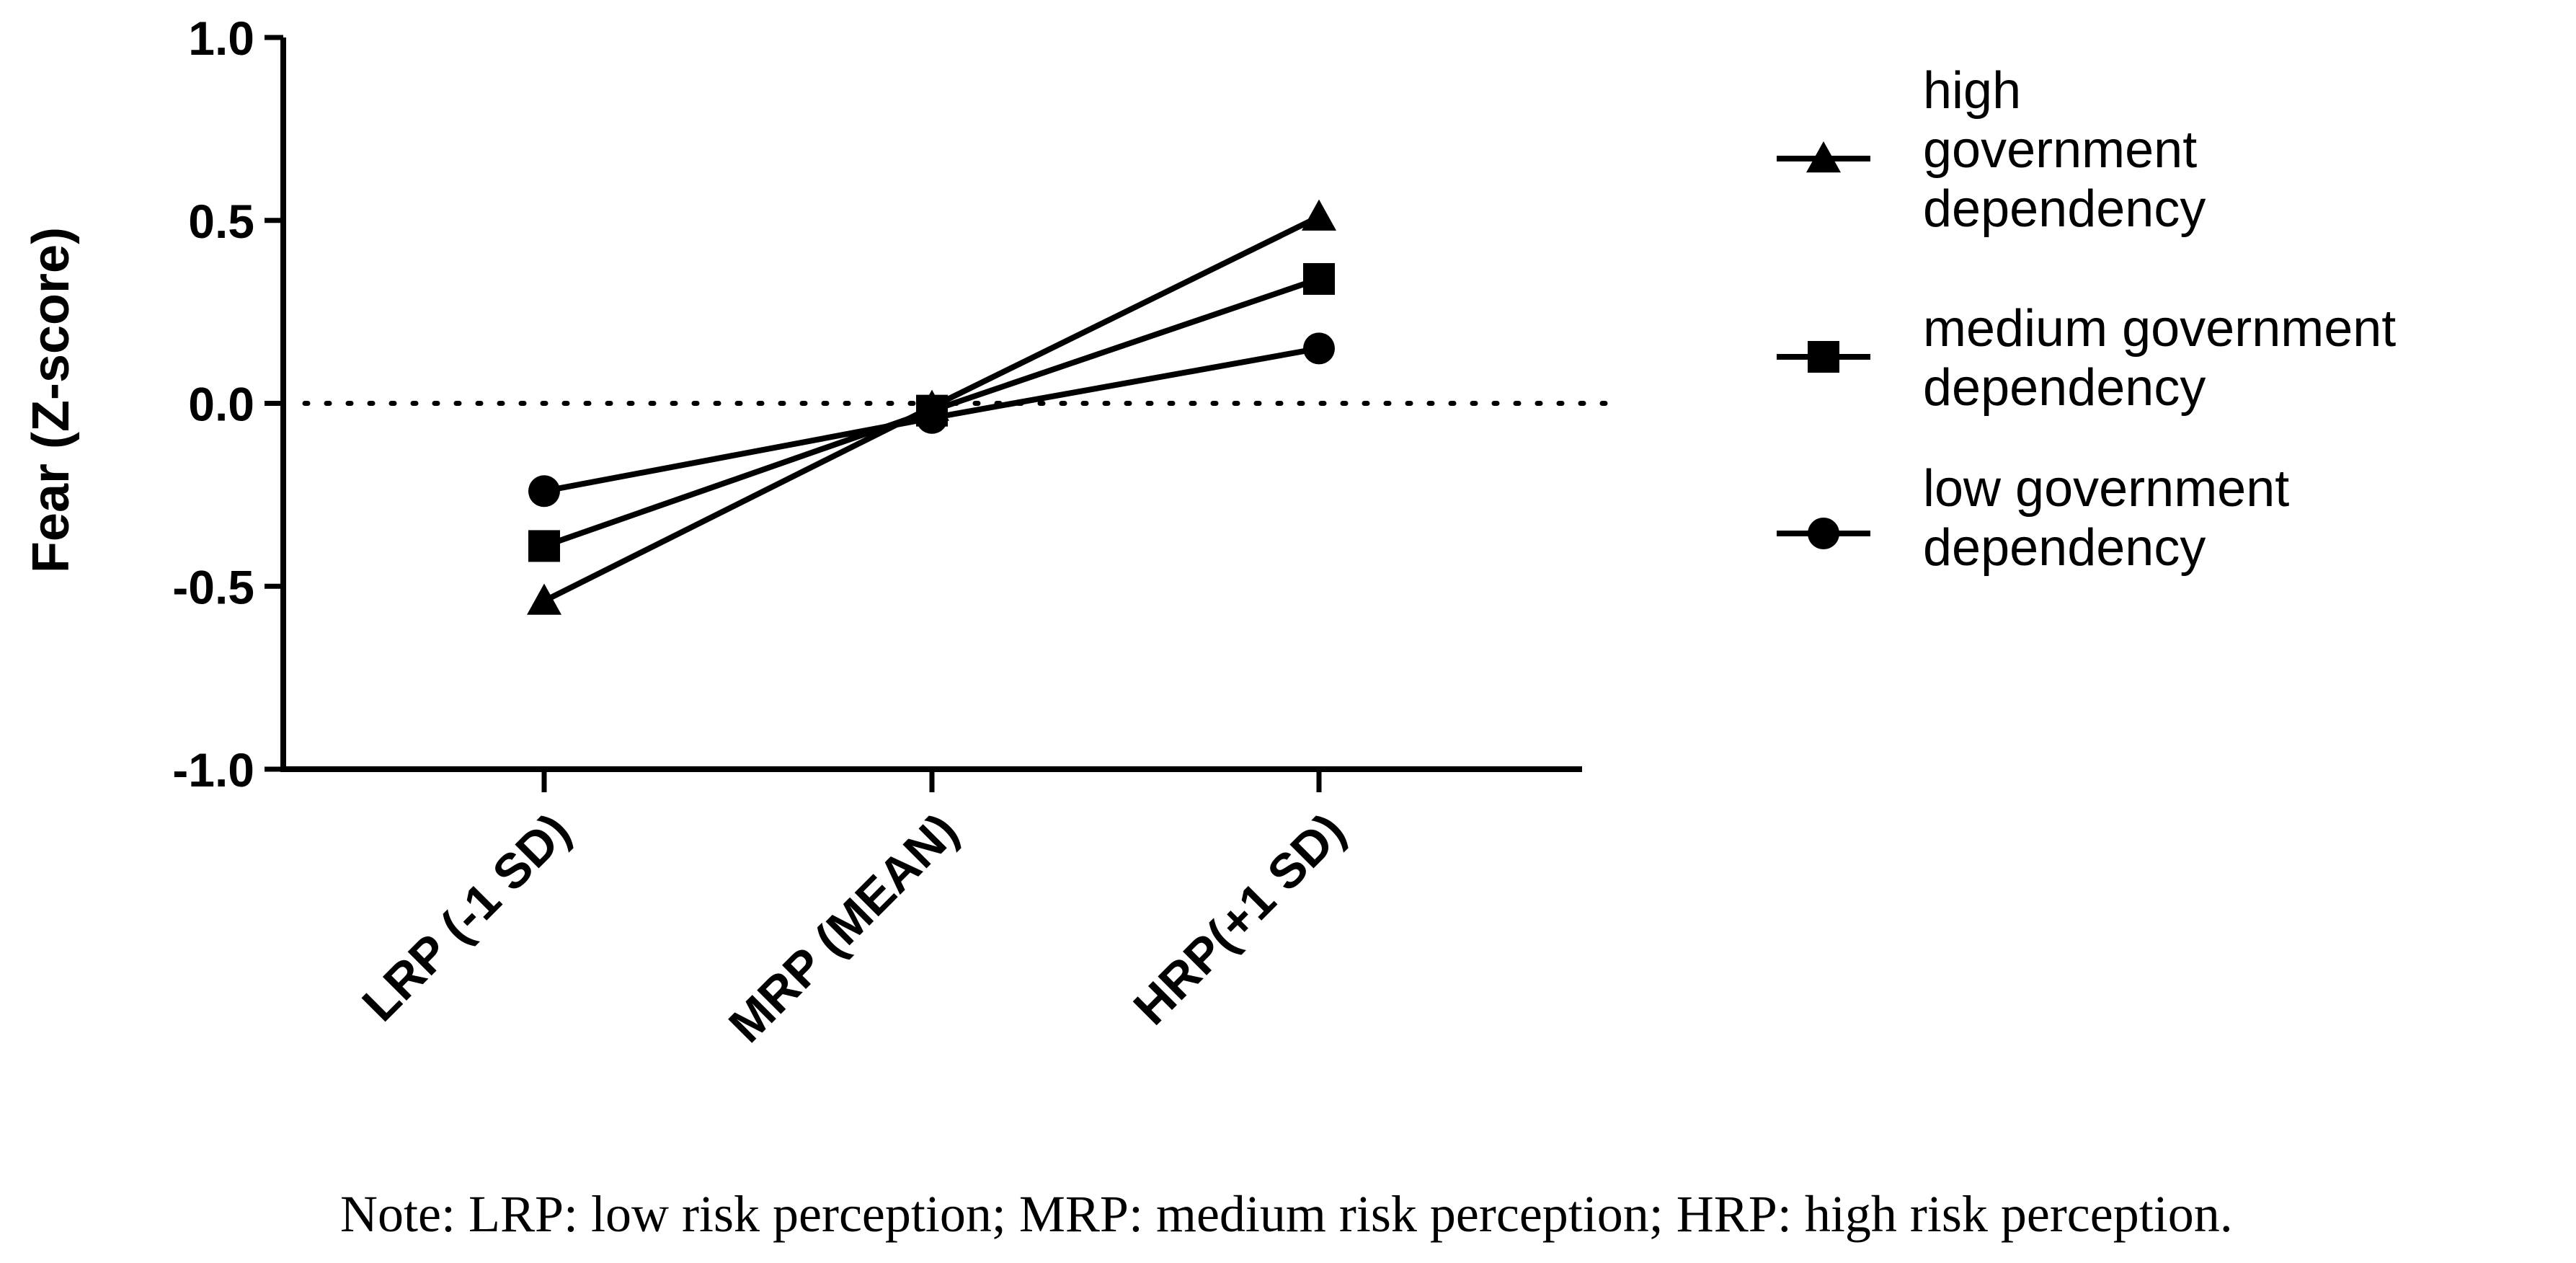  Describe the element at coordinates (1972, 91) in the screenshot. I see `legend-label: high` at that location.